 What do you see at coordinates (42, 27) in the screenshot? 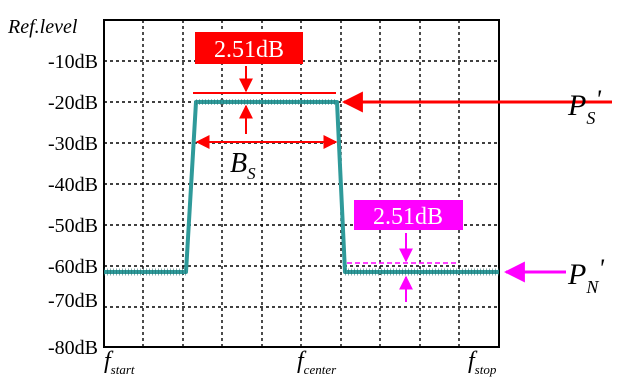
I see `ref-level-label: Ref.level` at bounding box center [42, 27].